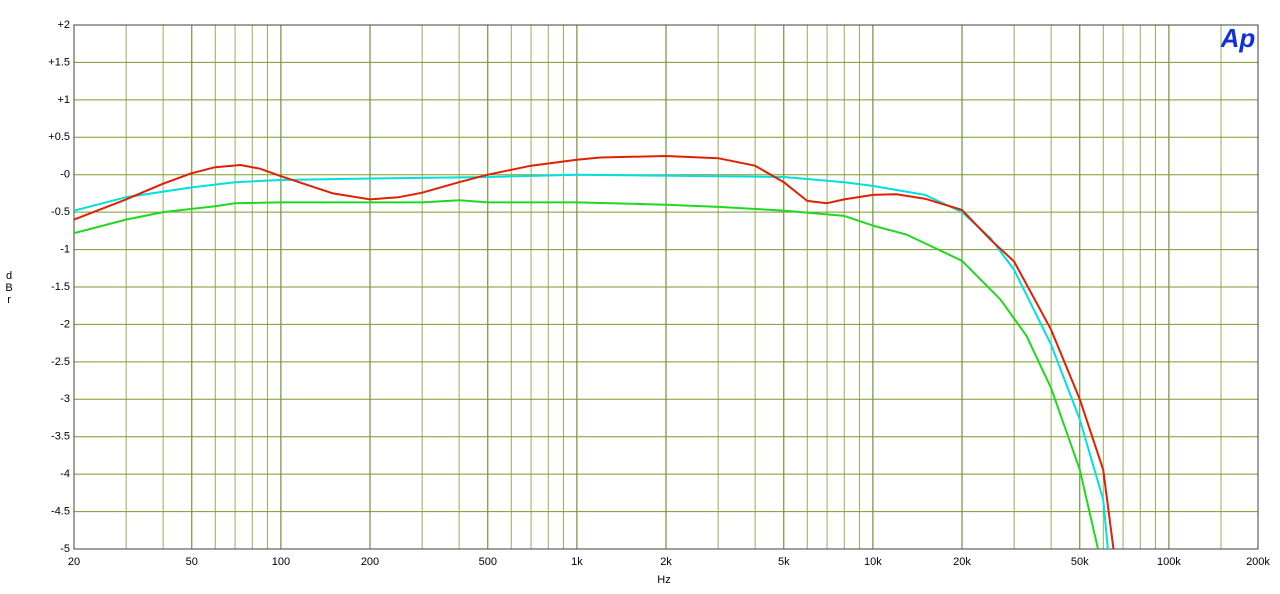 The height and width of the screenshot is (594, 1280). Describe the element at coordinates (577, 562) in the screenshot. I see `x-tick-label: 1k` at that location.